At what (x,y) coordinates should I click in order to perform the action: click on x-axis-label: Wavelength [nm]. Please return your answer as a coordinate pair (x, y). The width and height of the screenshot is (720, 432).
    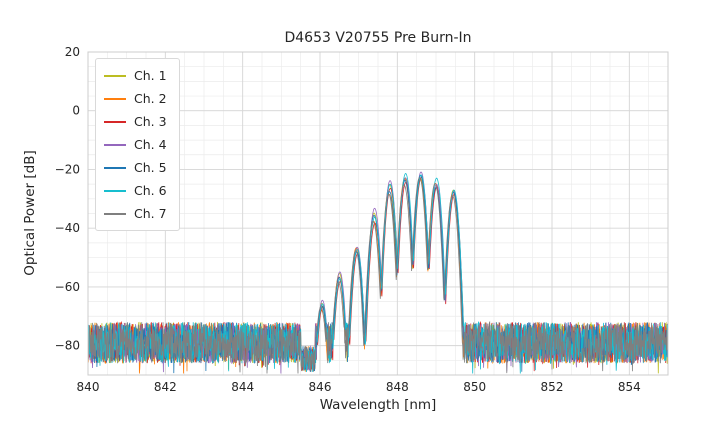
    Looking at the image, I should click on (378, 405).